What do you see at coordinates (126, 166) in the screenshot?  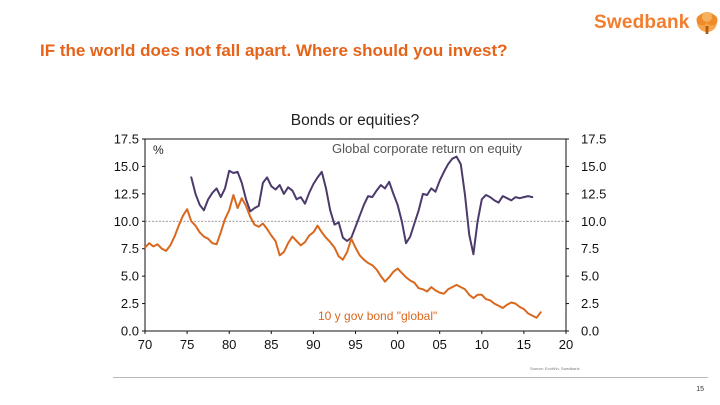 I see `y-tick-label-left: 15.0` at bounding box center [126, 166].